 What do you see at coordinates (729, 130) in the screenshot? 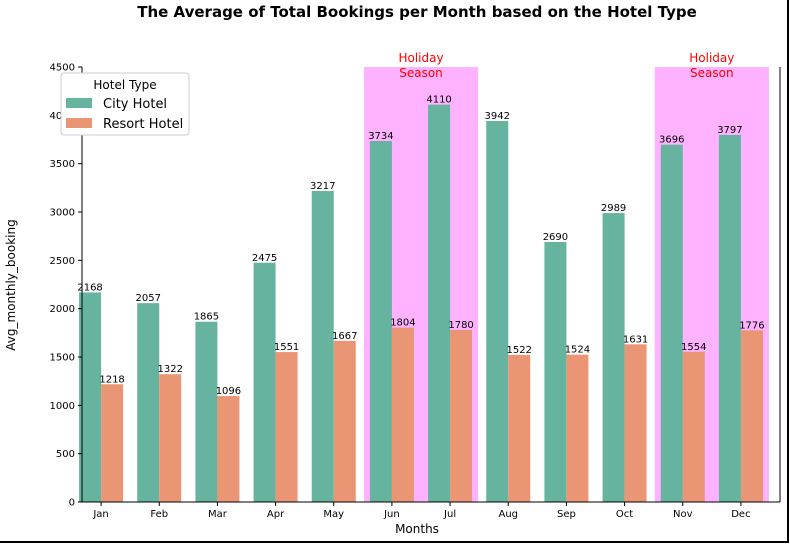
I see `data-label: 3797` at bounding box center [729, 130].